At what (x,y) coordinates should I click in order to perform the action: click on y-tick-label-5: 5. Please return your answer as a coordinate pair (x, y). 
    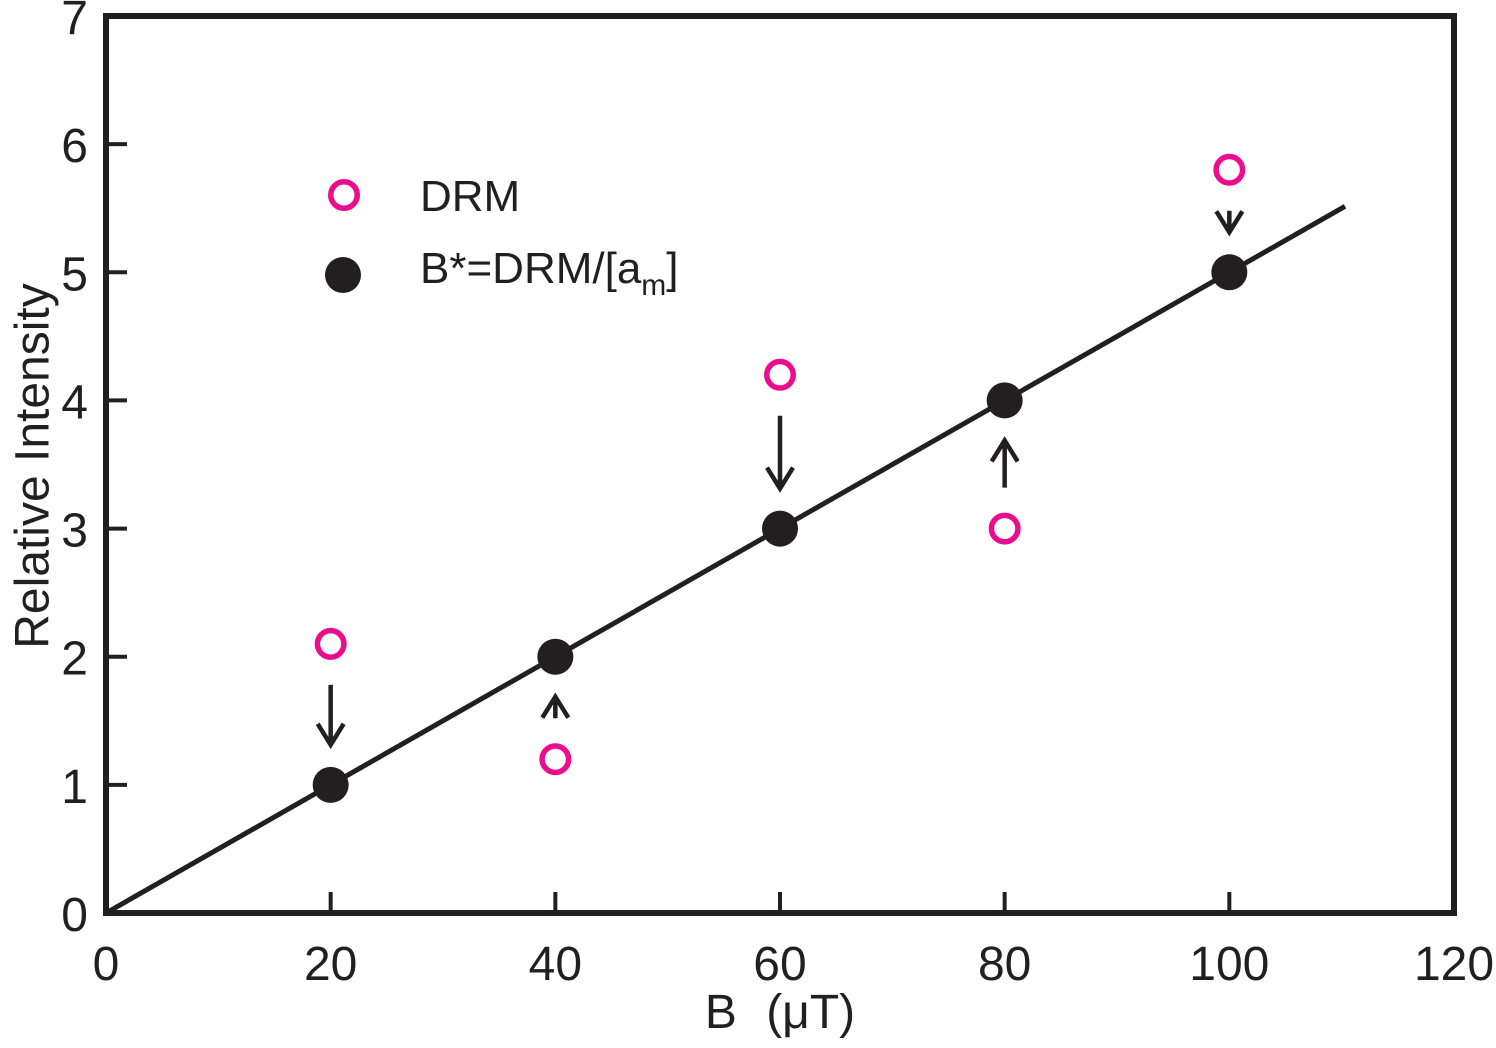
    Looking at the image, I should click on (74, 274).